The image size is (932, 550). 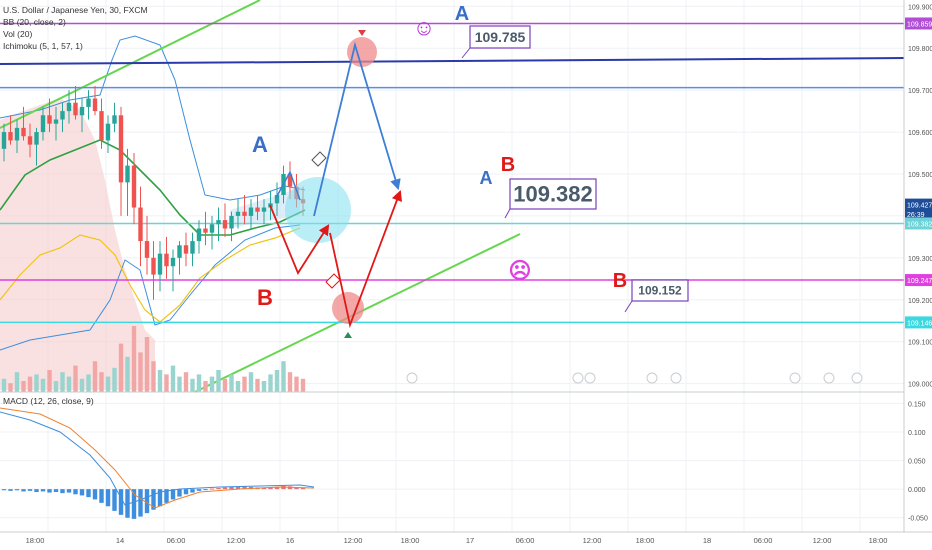 What do you see at coordinates (920, 175) in the screenshot?
I see `price-tick-label: 109.500` at bounding box center [920, 175].